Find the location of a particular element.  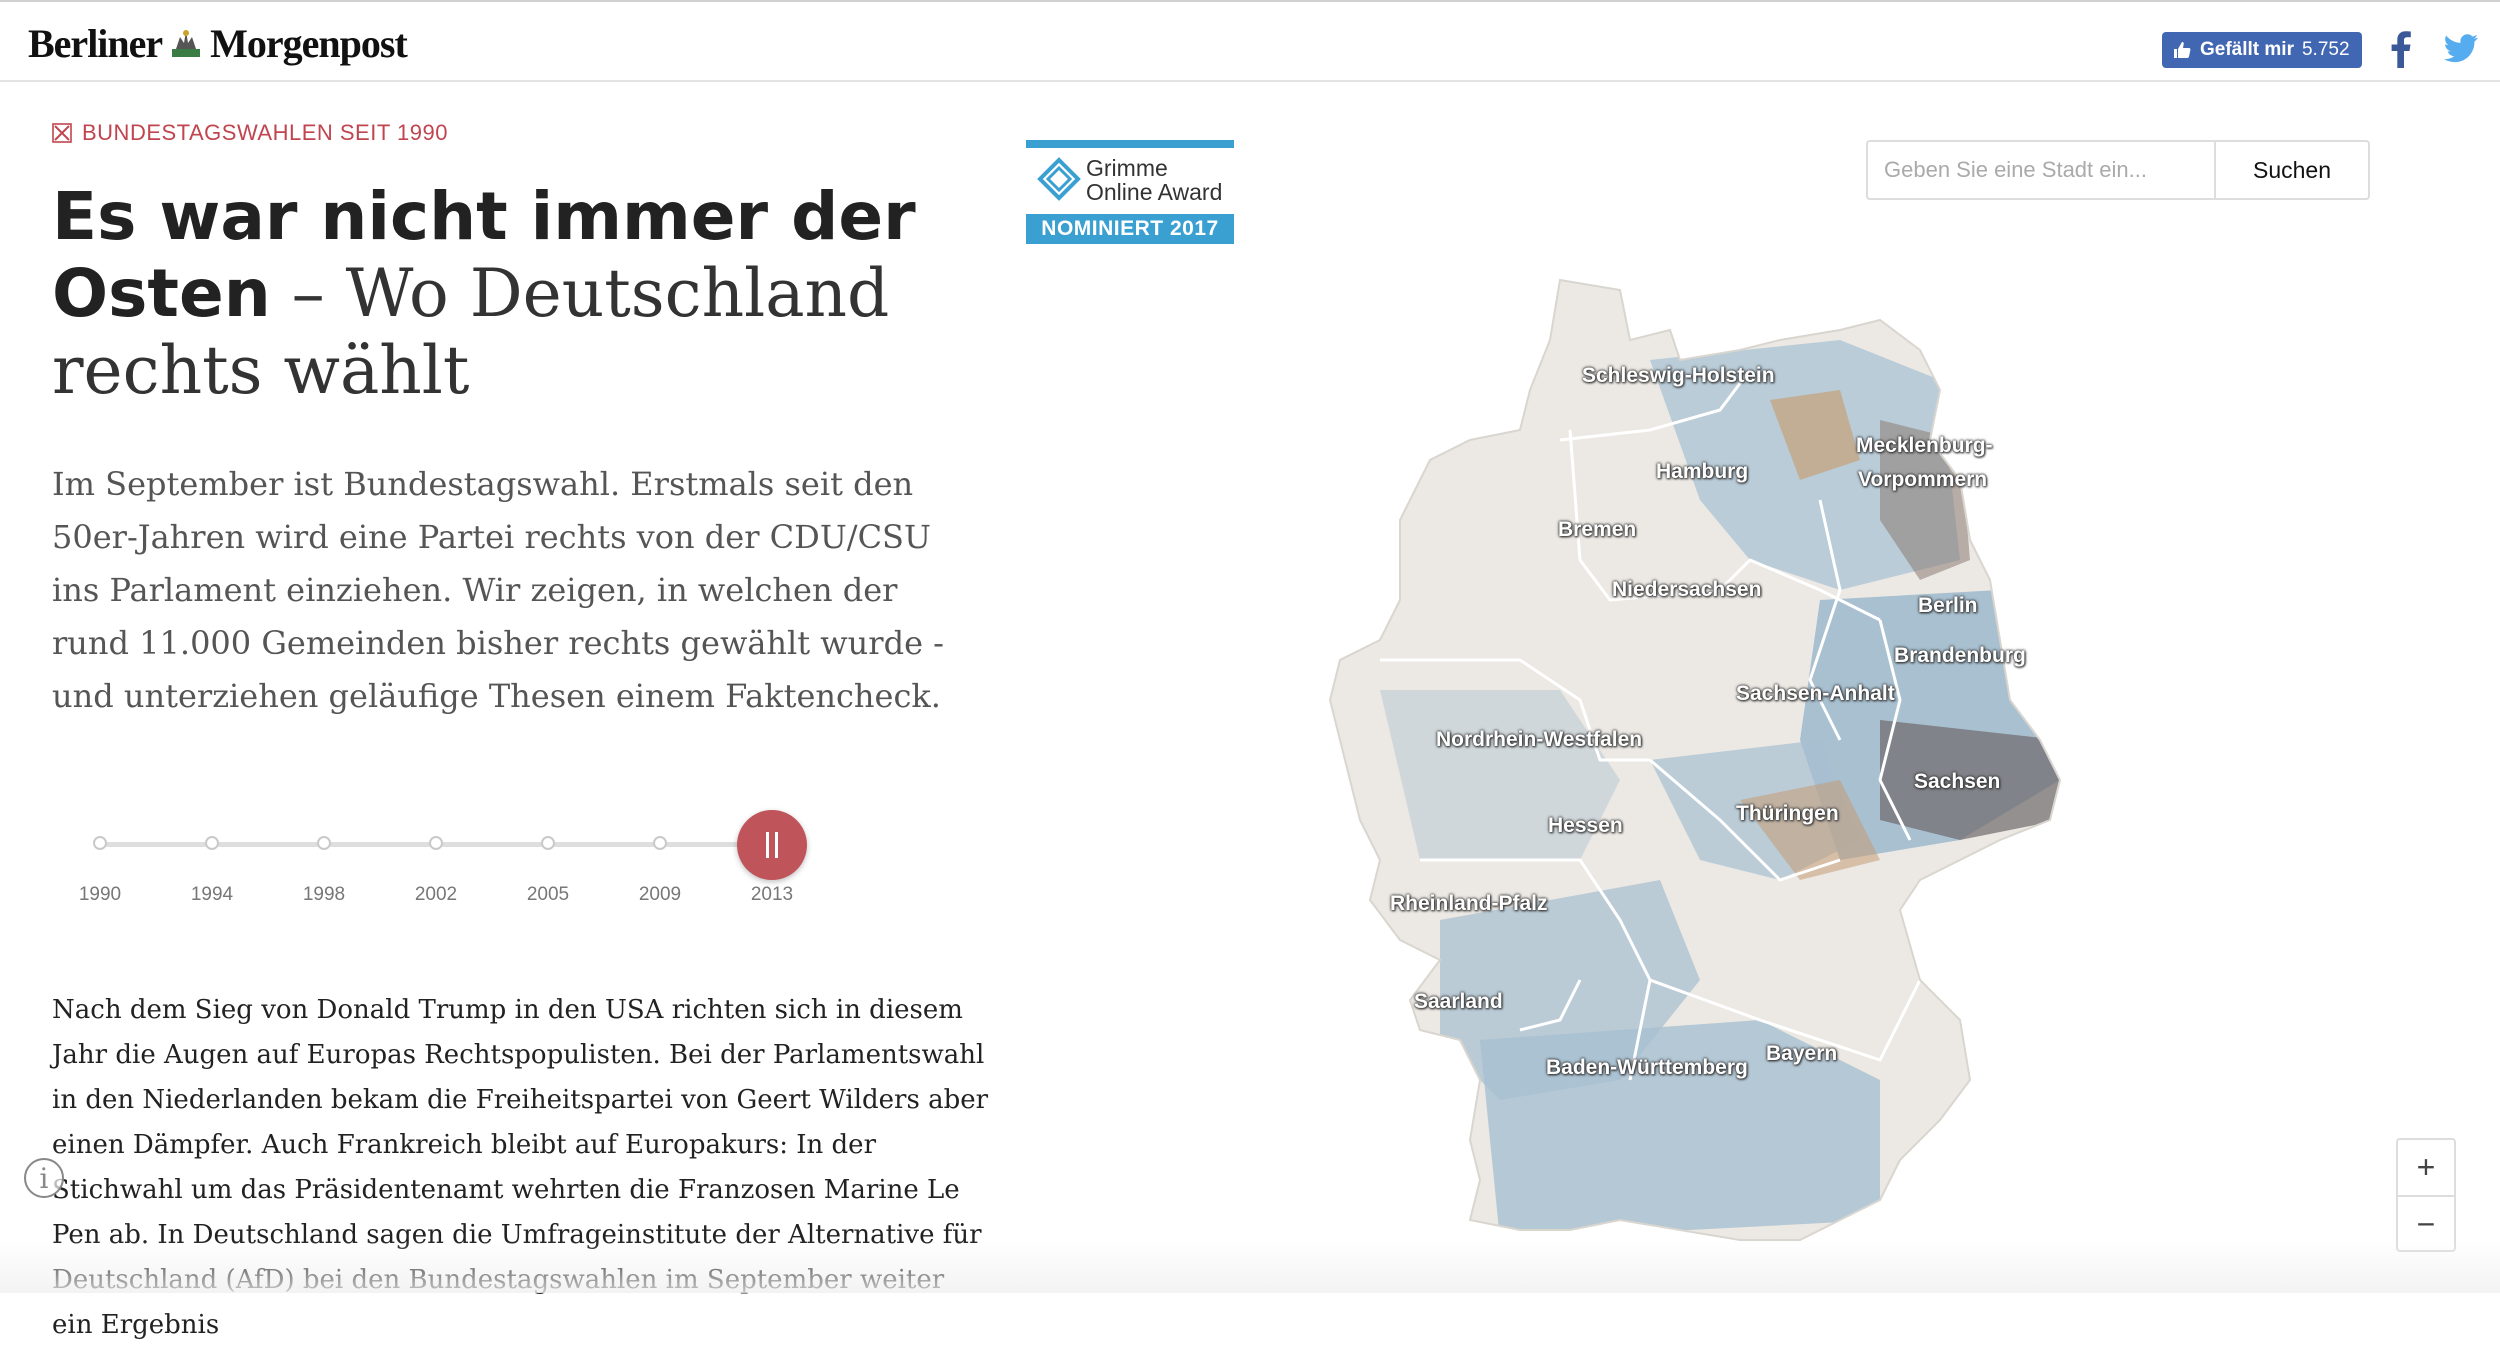

slider-stop-1998 is located at coordinates (324, 843).